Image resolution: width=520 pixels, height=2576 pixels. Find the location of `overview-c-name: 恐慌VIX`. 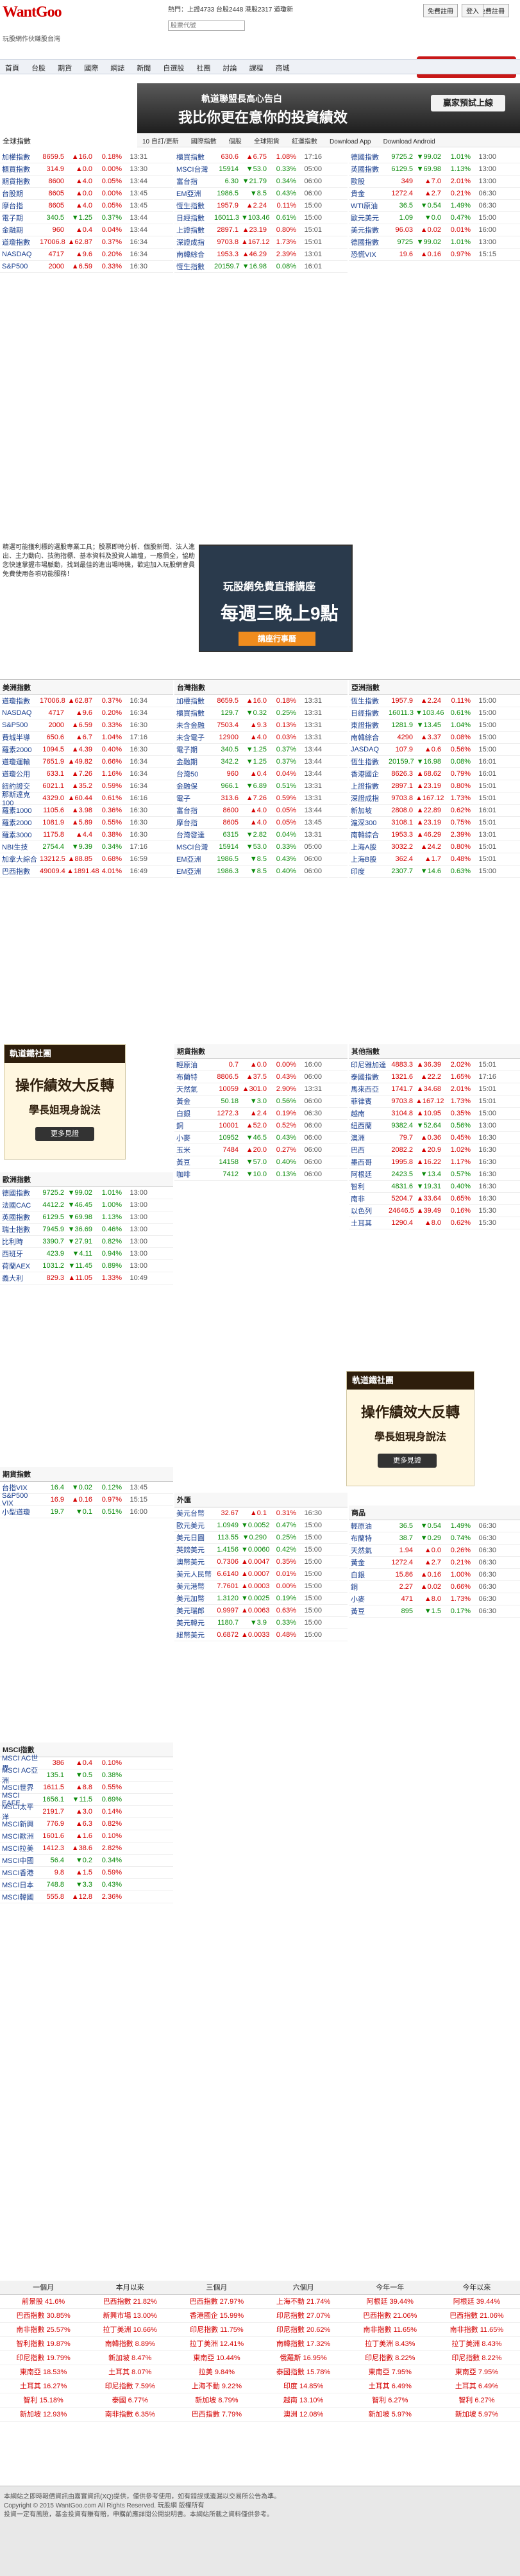

overview-c-name: 恐慌VIX is located at coordinates (364, 255).